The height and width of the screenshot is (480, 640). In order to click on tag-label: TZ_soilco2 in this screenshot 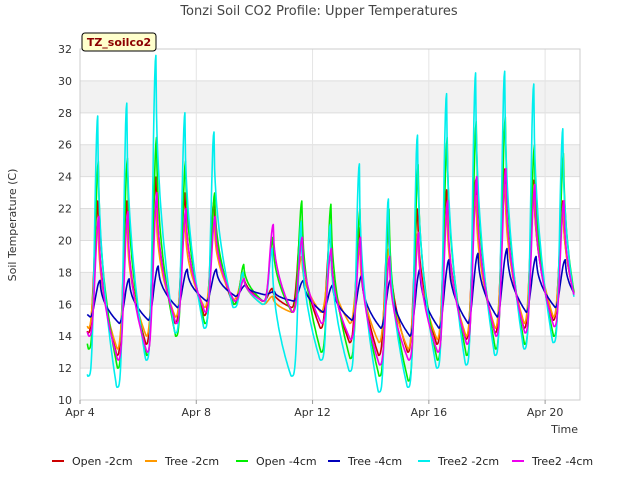, I will do `click(119, 42)`.